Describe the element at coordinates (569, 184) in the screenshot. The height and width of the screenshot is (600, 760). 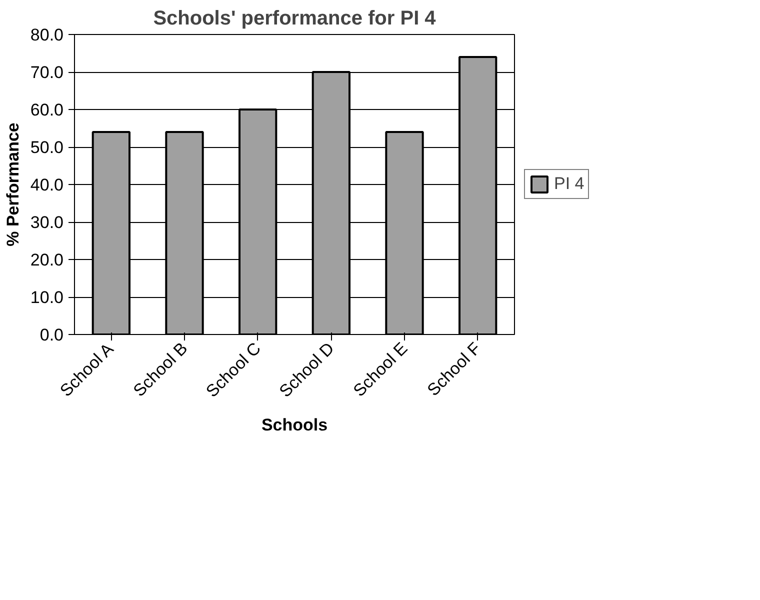
I see `legend-label: PI 4` at that location.